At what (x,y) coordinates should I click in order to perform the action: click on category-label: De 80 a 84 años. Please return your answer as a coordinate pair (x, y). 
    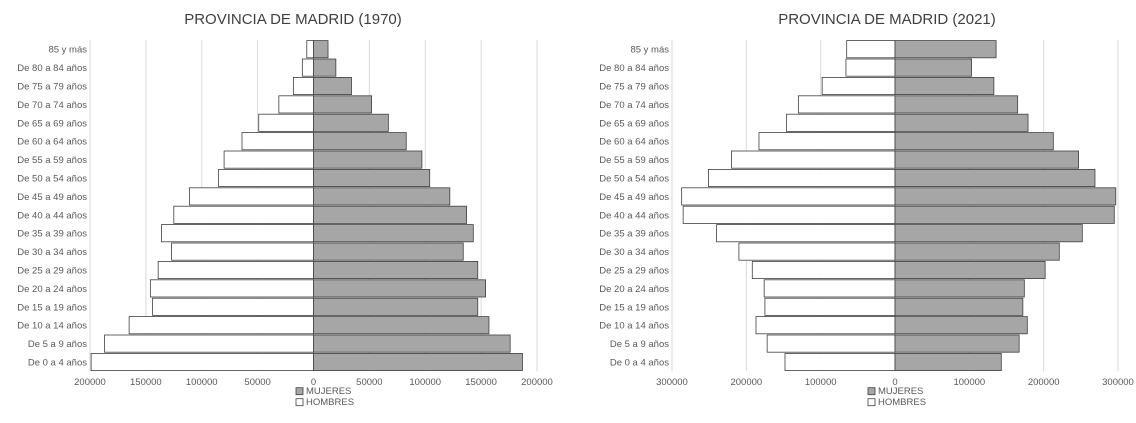
    Looking at the image, I should click on (52, 68).